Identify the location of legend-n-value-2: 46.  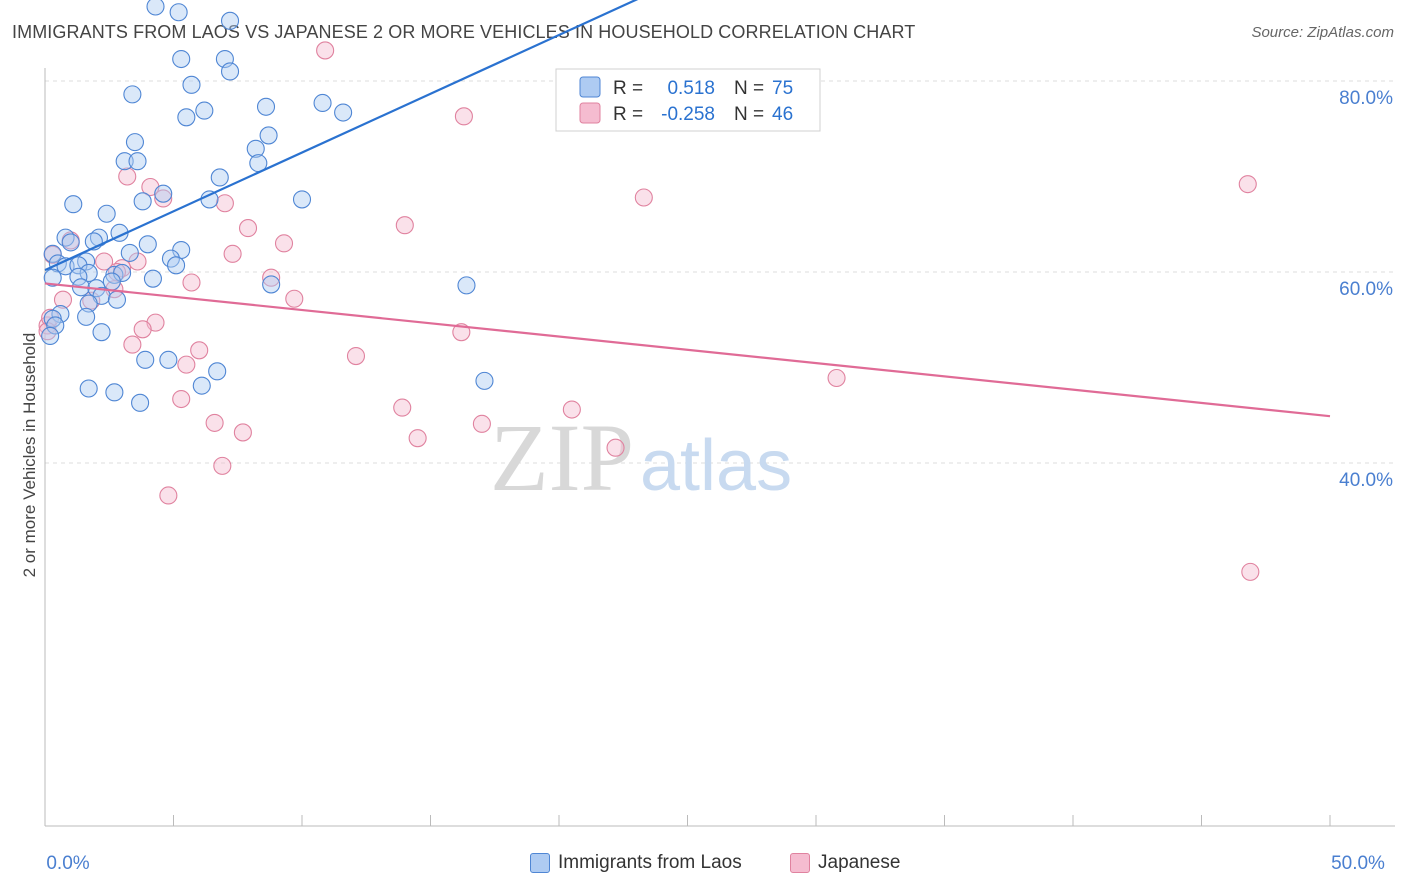
(782, 114).